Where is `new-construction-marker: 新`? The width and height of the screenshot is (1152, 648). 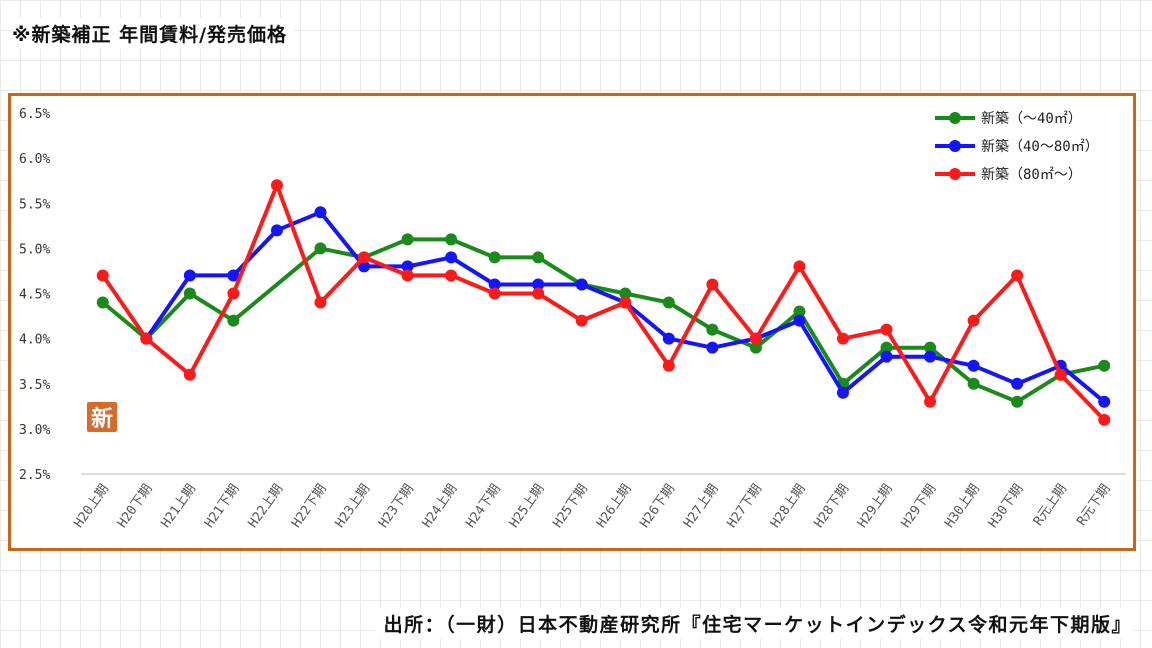
new-construction-marker: 新 is located at coordinates (102, 417).